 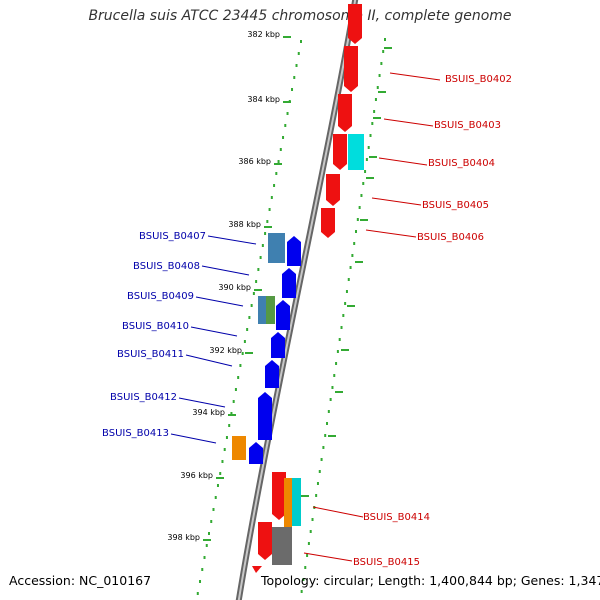 I want to click on gene-label: BSUIS_B0405, so click(x=455, y=205).